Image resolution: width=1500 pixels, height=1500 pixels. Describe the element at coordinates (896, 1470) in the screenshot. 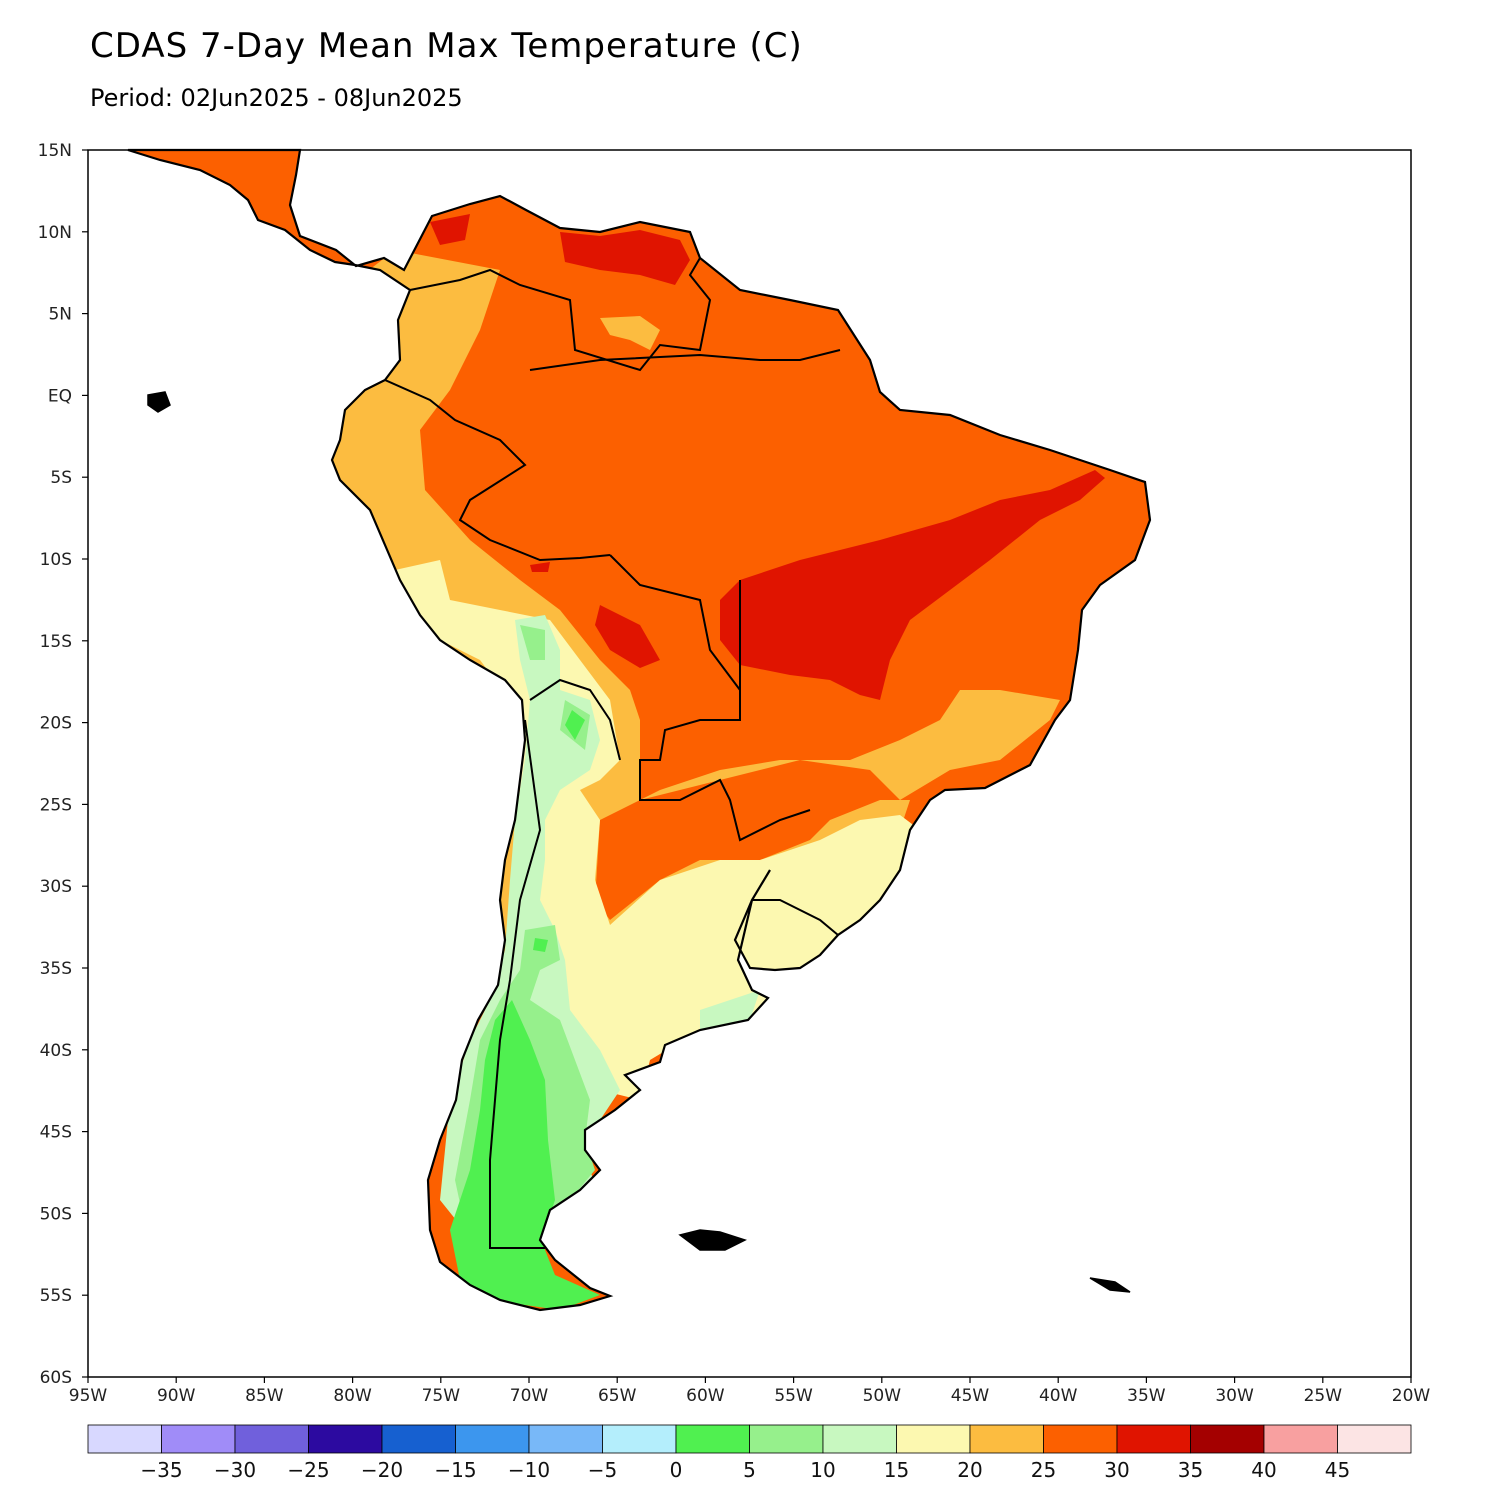

I see `colorbar-label: 15` at that location.